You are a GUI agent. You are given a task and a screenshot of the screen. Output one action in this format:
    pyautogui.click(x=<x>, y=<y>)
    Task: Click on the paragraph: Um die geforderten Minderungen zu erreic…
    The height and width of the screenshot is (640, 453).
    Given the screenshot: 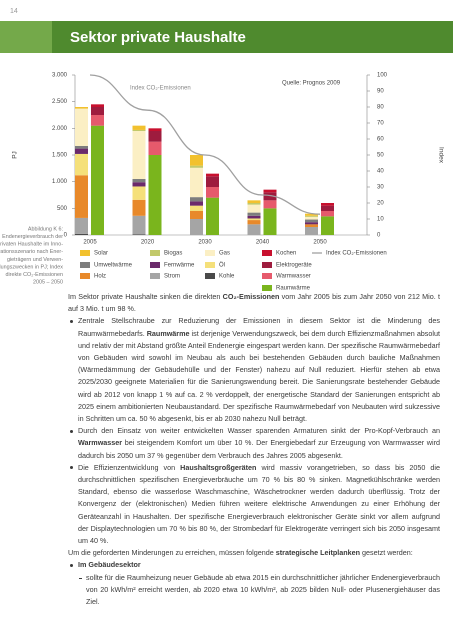 What is the action you would take?
    pyautogui.click(x=254, y=553)
    